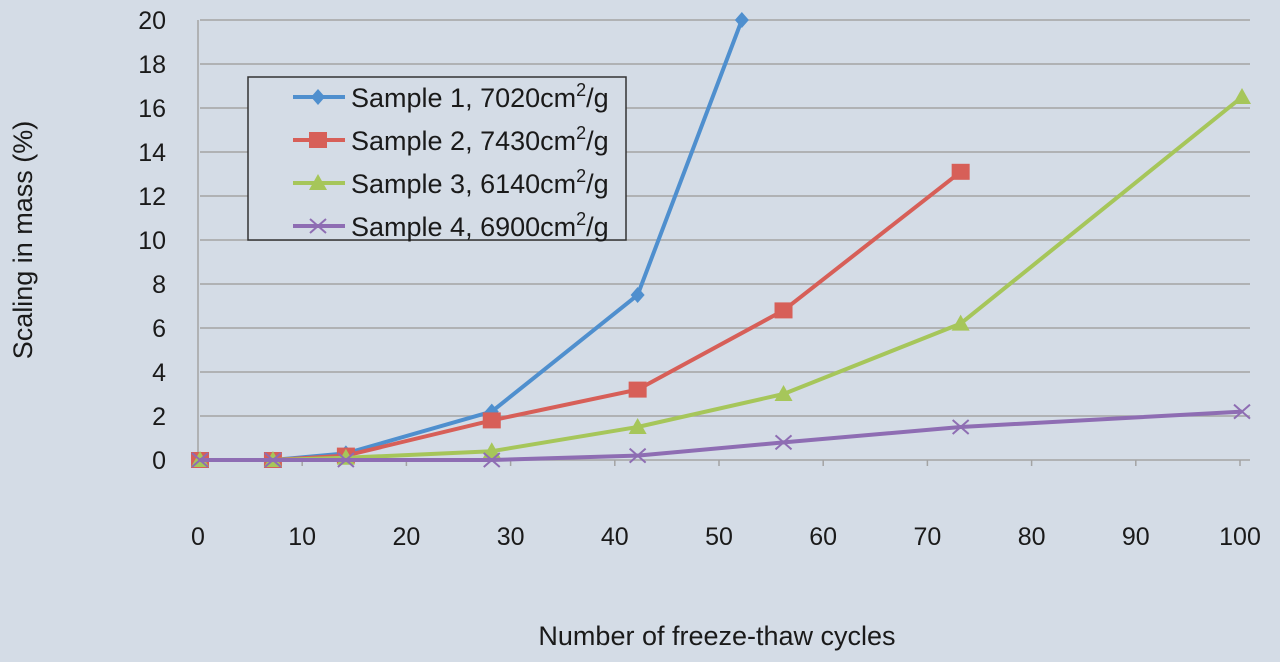 The image size is (1280, 662). Describe the element at coordinates (152, 109) in the screenshot. I see `y-tick-label: 16` at that location.